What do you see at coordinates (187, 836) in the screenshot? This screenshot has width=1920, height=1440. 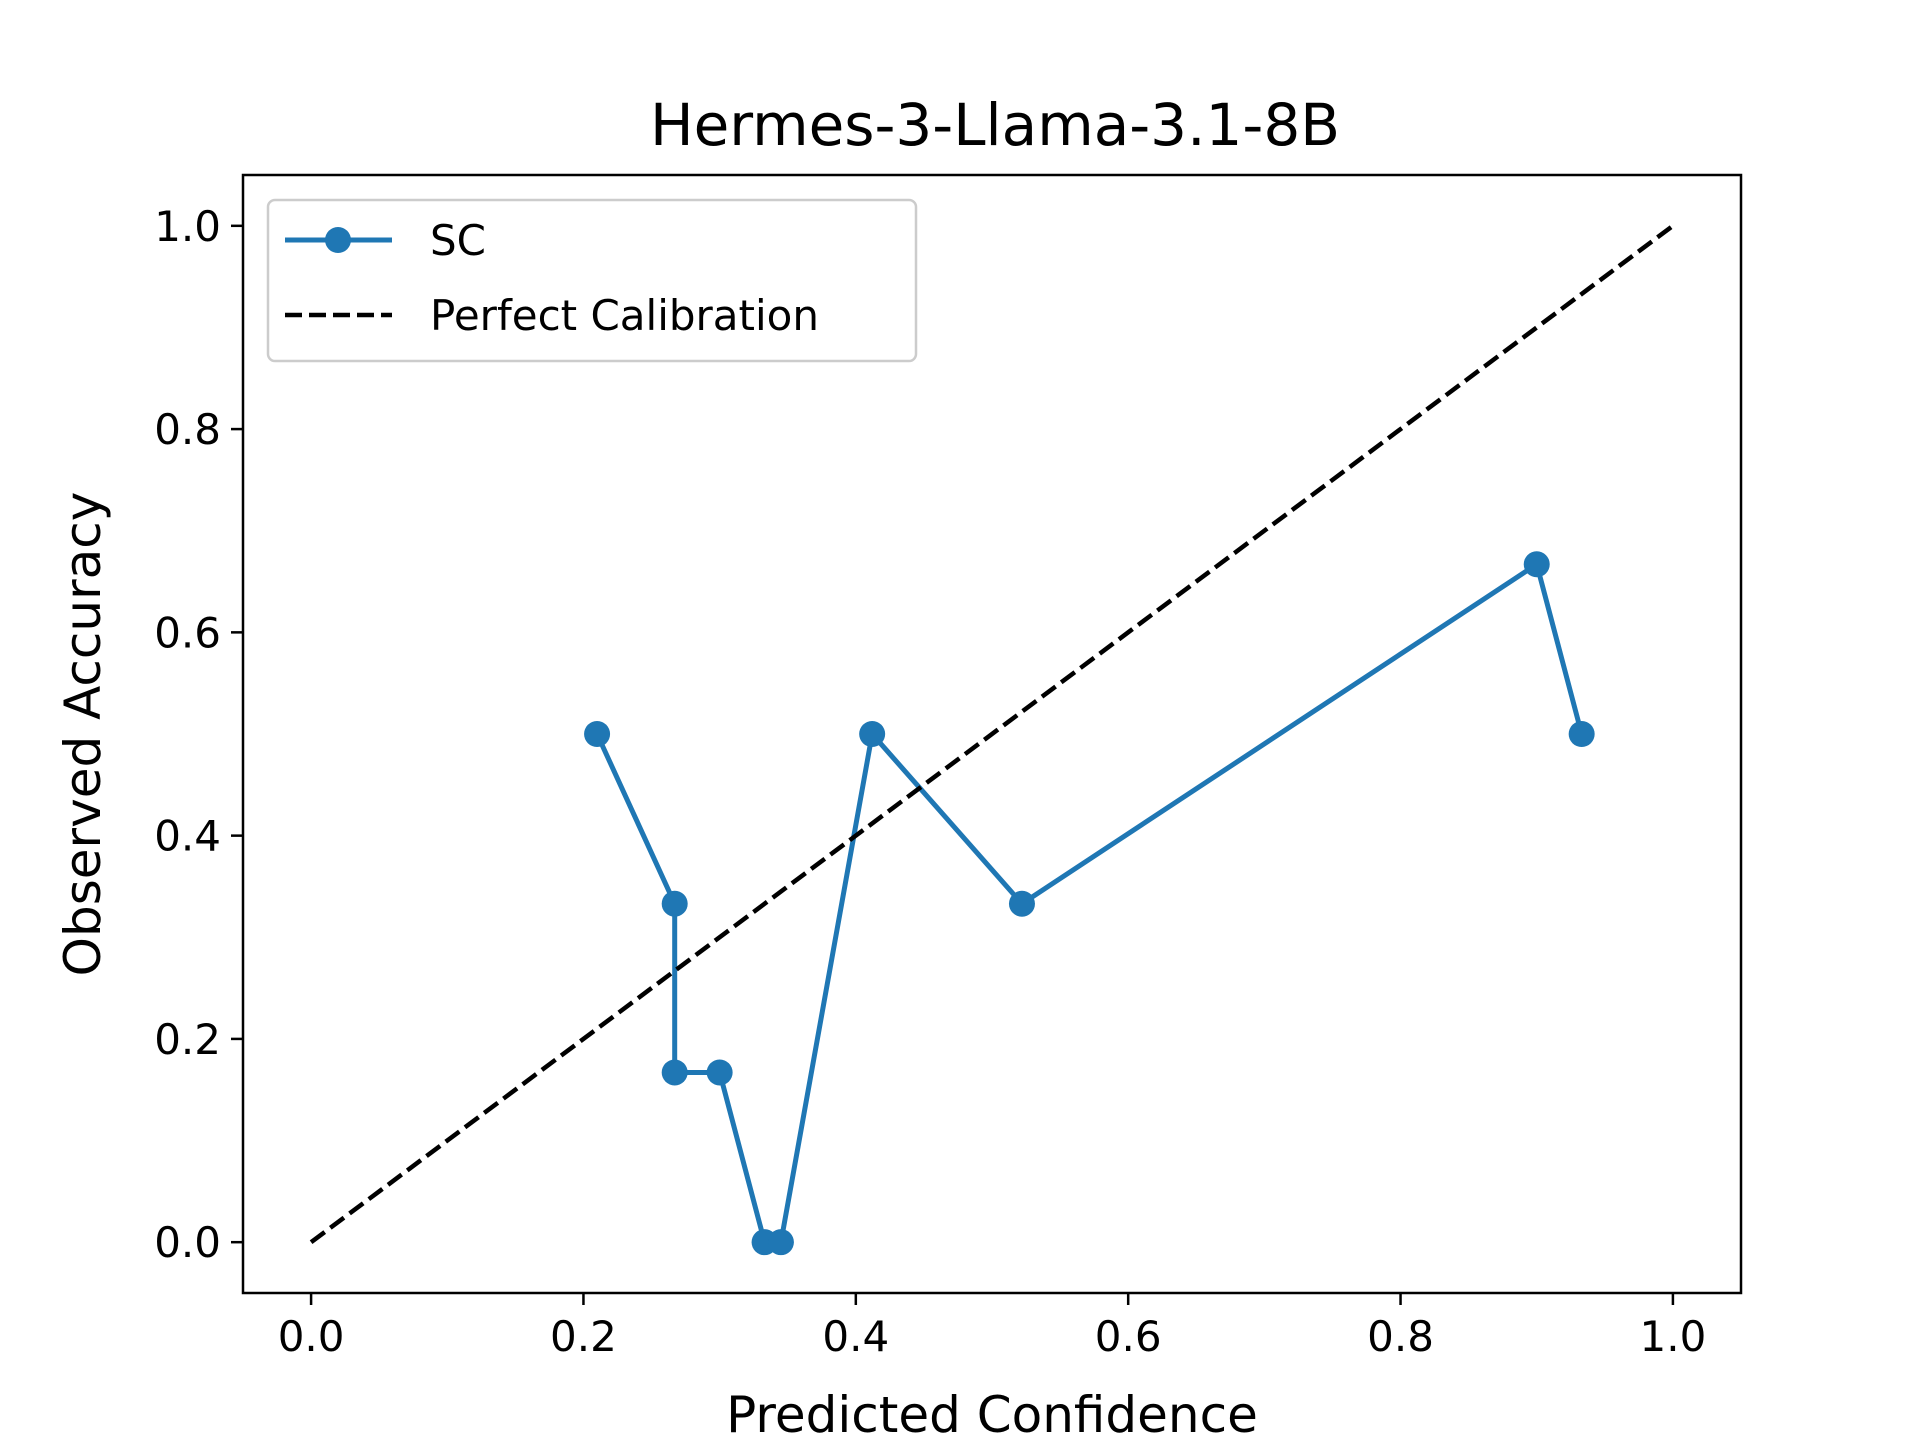 I see `y-tick-label: 0.4` at bounding box center [187, 836].